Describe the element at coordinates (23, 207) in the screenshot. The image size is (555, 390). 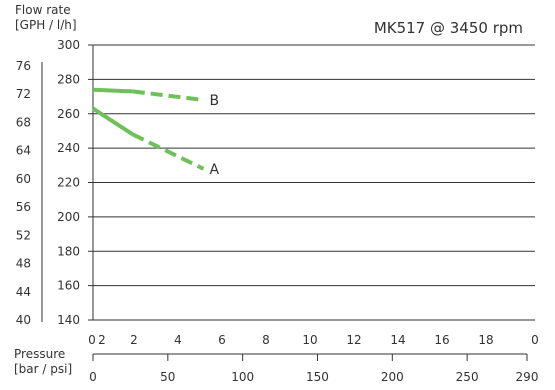
I see `y-tick-label-gph: 56` at that location.